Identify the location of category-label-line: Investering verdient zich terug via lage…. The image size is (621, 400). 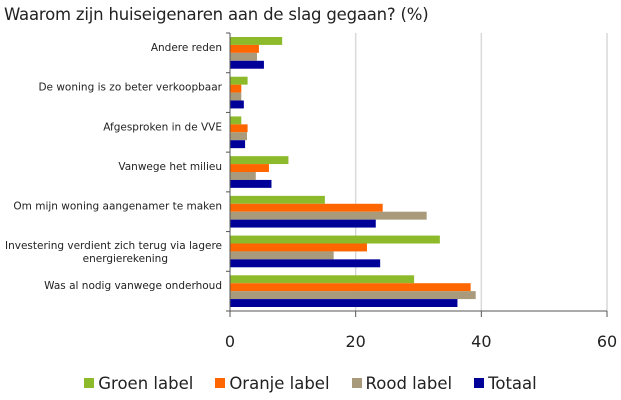
(113, 246).